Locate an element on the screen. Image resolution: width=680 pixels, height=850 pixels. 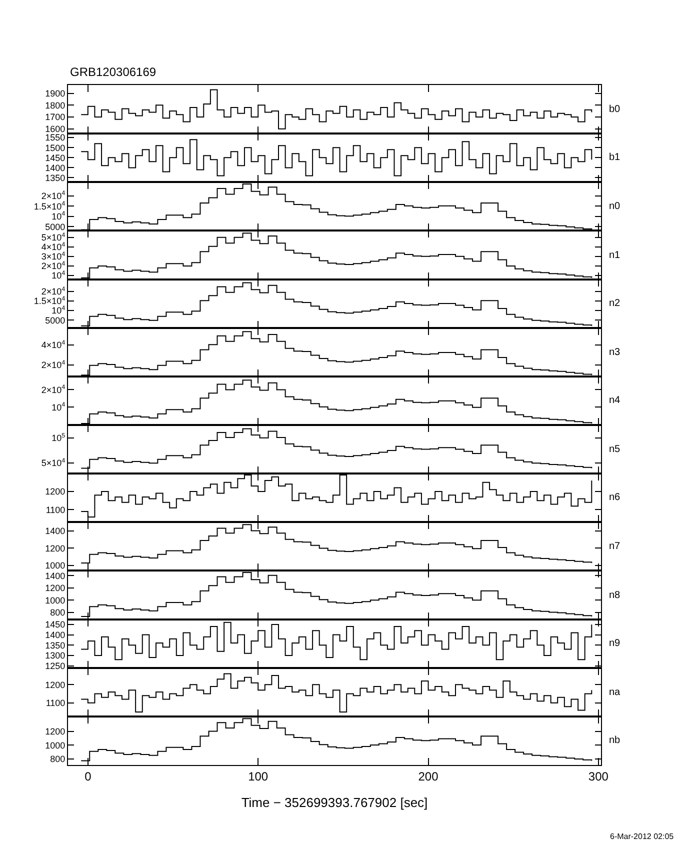
y-tick-label: 1700 is located at coordinates (55, 117).